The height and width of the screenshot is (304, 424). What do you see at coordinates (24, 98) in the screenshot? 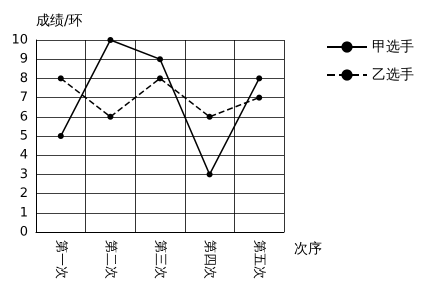
I see `y-tick-label: 7` at bounding box center [24, 98].